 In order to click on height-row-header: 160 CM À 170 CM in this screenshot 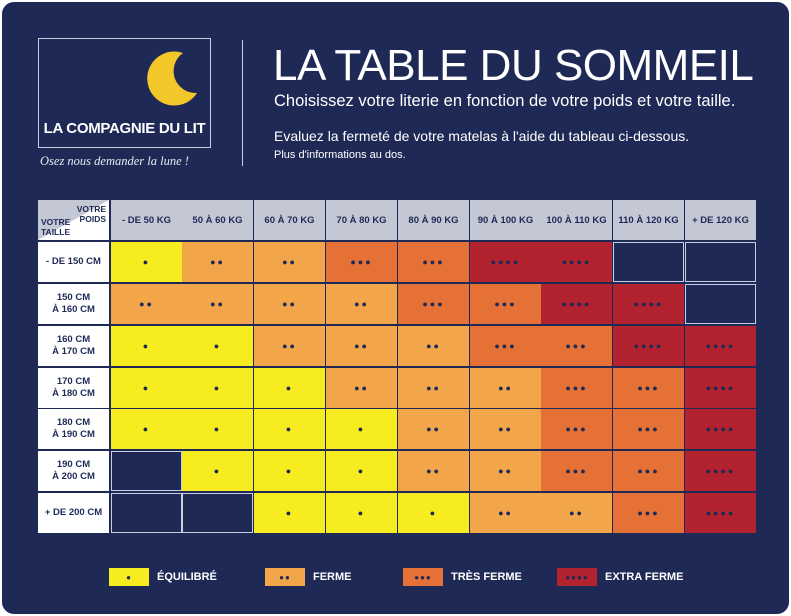, I will do `click(73, 346)`.